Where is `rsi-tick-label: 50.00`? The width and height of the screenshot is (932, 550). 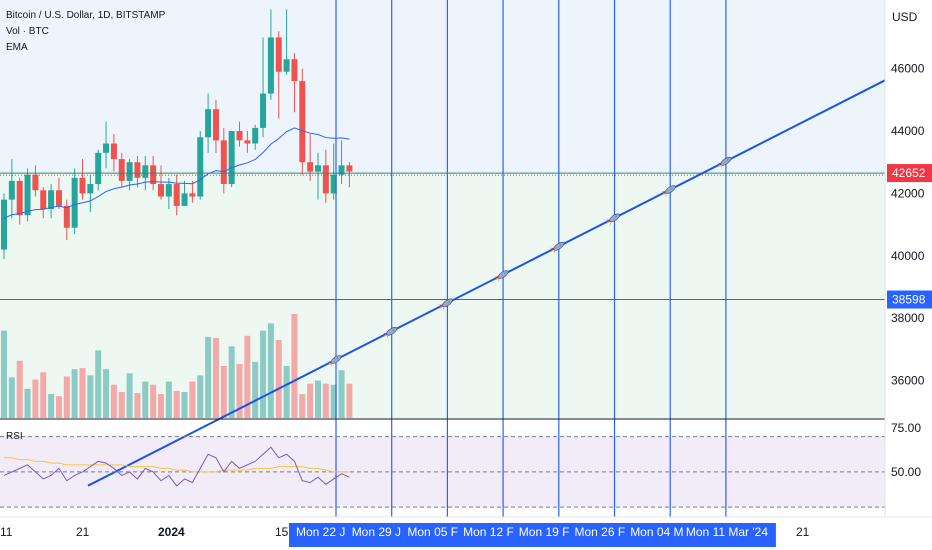
rsi-tick-label: 50.00 is located at coordinates (906, 472).